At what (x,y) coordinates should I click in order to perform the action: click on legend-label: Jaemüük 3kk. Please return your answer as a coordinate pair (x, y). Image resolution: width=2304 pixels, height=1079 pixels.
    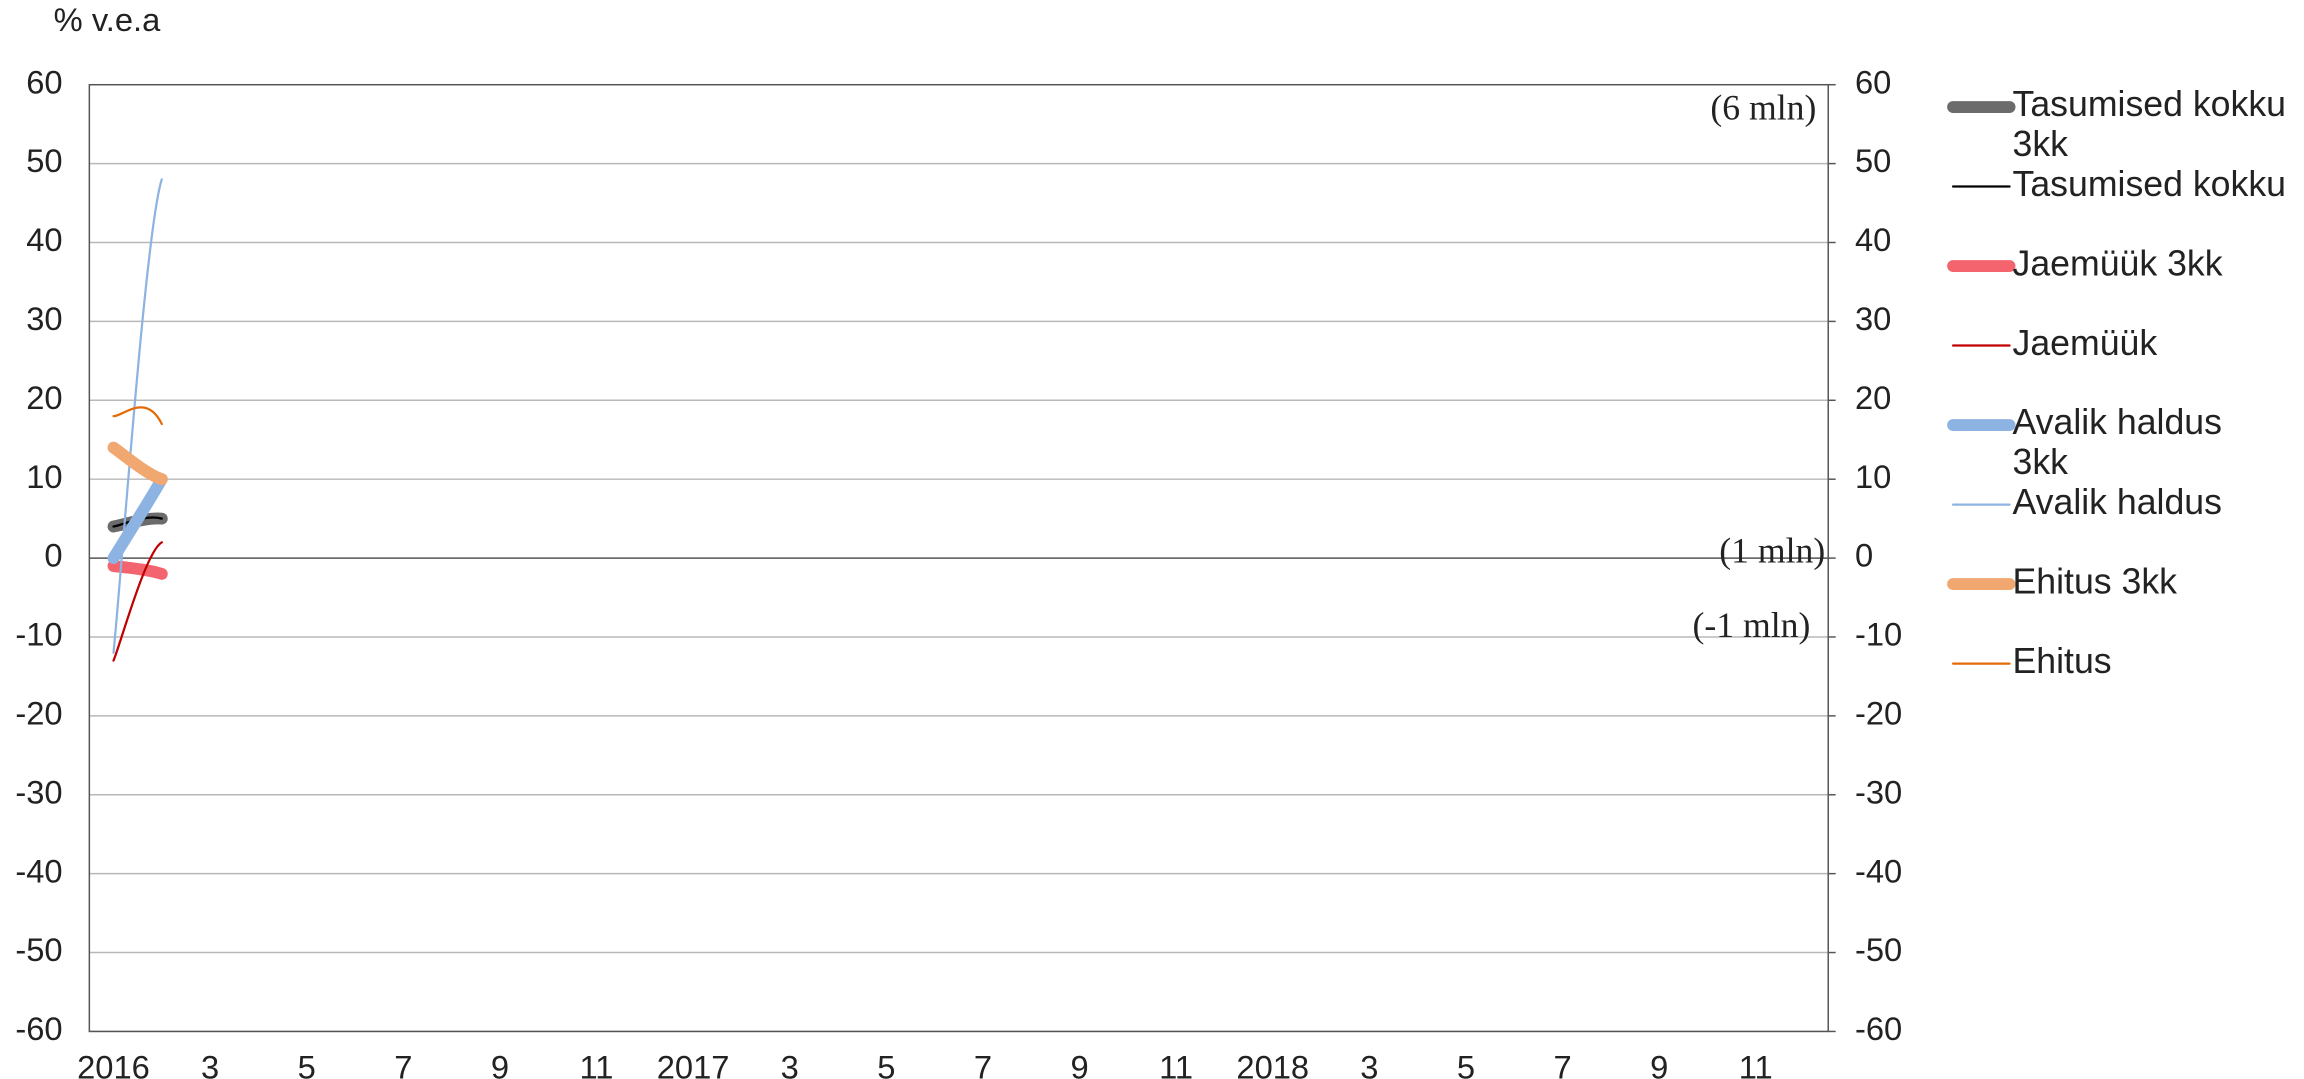
    Looking at the image, I should click on (2118, 263).